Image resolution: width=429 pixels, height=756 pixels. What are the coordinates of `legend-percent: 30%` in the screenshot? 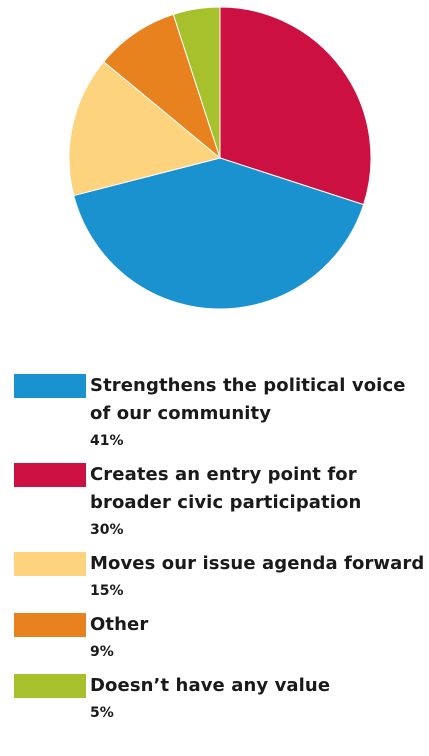 It's located at (107, 530).